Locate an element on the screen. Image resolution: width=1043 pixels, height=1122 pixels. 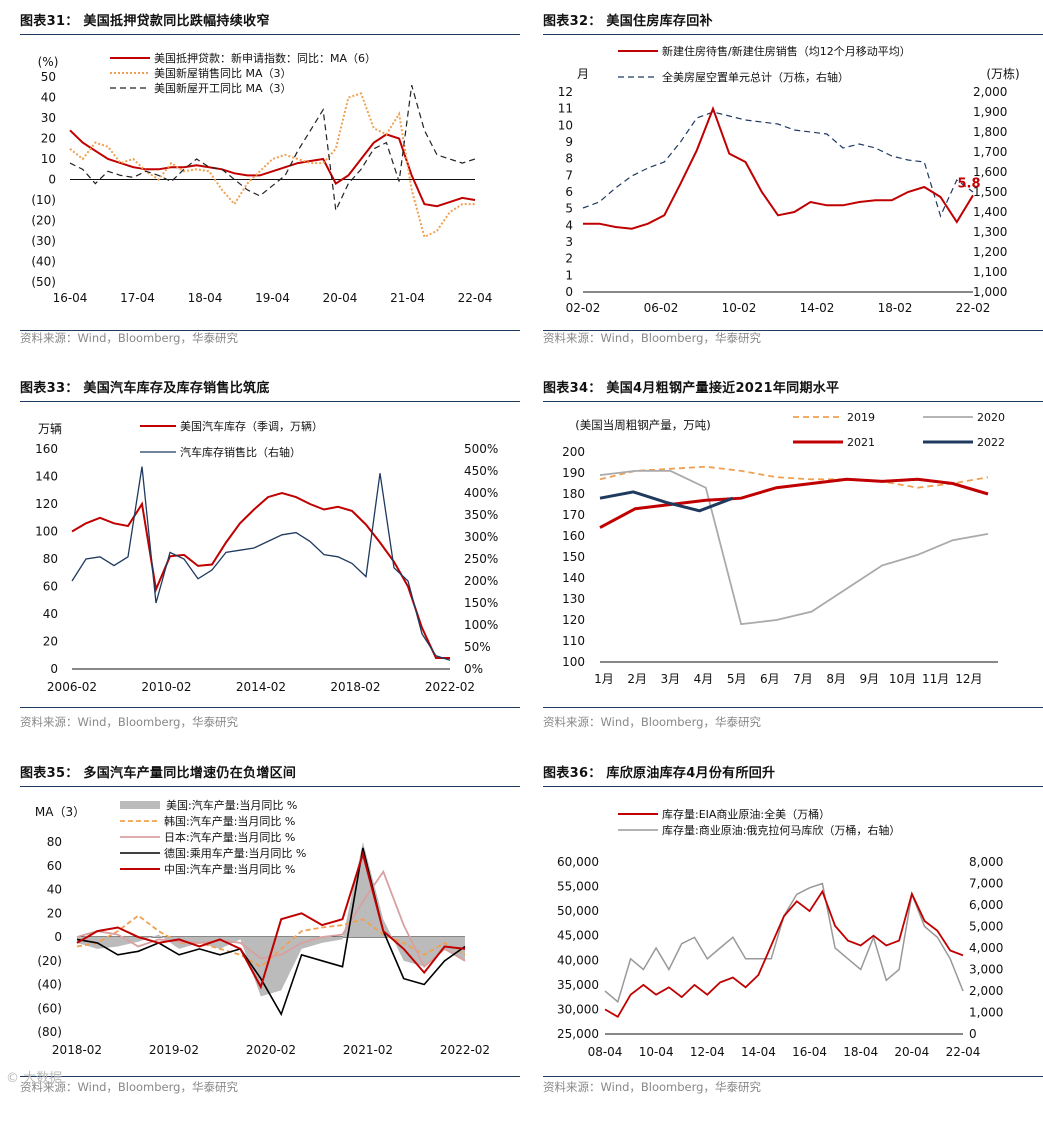
series-line-2021 is located at coordinates (794, 503).